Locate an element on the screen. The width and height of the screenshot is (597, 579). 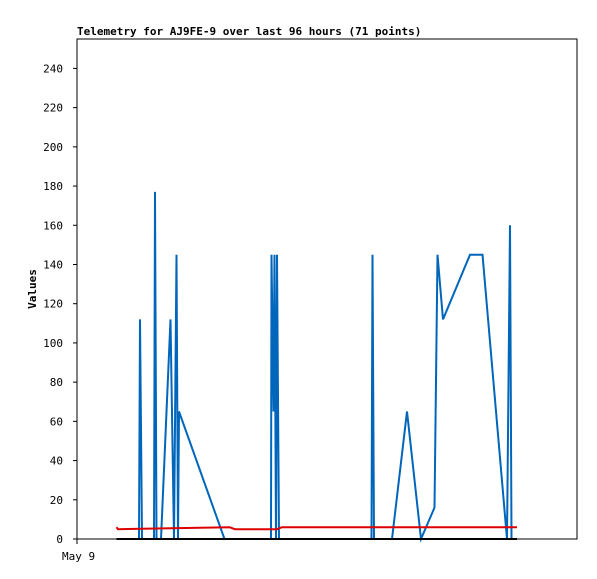
y-tick-label: 100 is located at coordinates (53, 343).